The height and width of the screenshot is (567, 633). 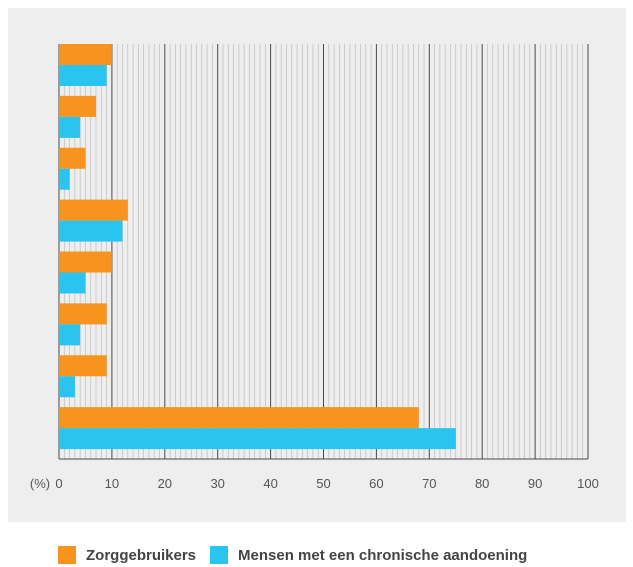 What do you see at coordinates (429, 483) in the screenshot?
I see `x-tick-label: 70` at bounding box center [429, 483].